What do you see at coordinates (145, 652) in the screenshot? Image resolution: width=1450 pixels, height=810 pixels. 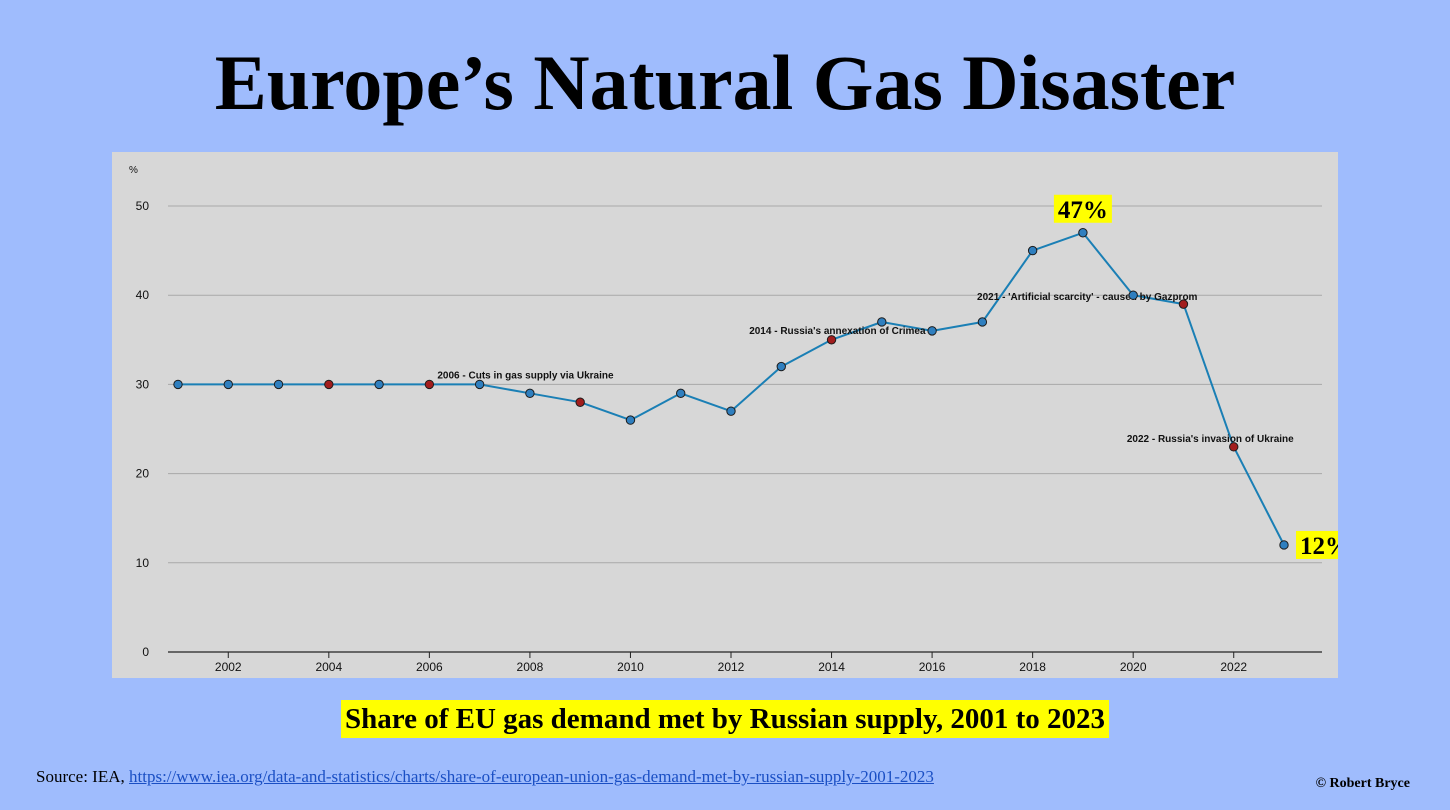 I see `y-tick-label: 0` at bounding box center [145, 652].